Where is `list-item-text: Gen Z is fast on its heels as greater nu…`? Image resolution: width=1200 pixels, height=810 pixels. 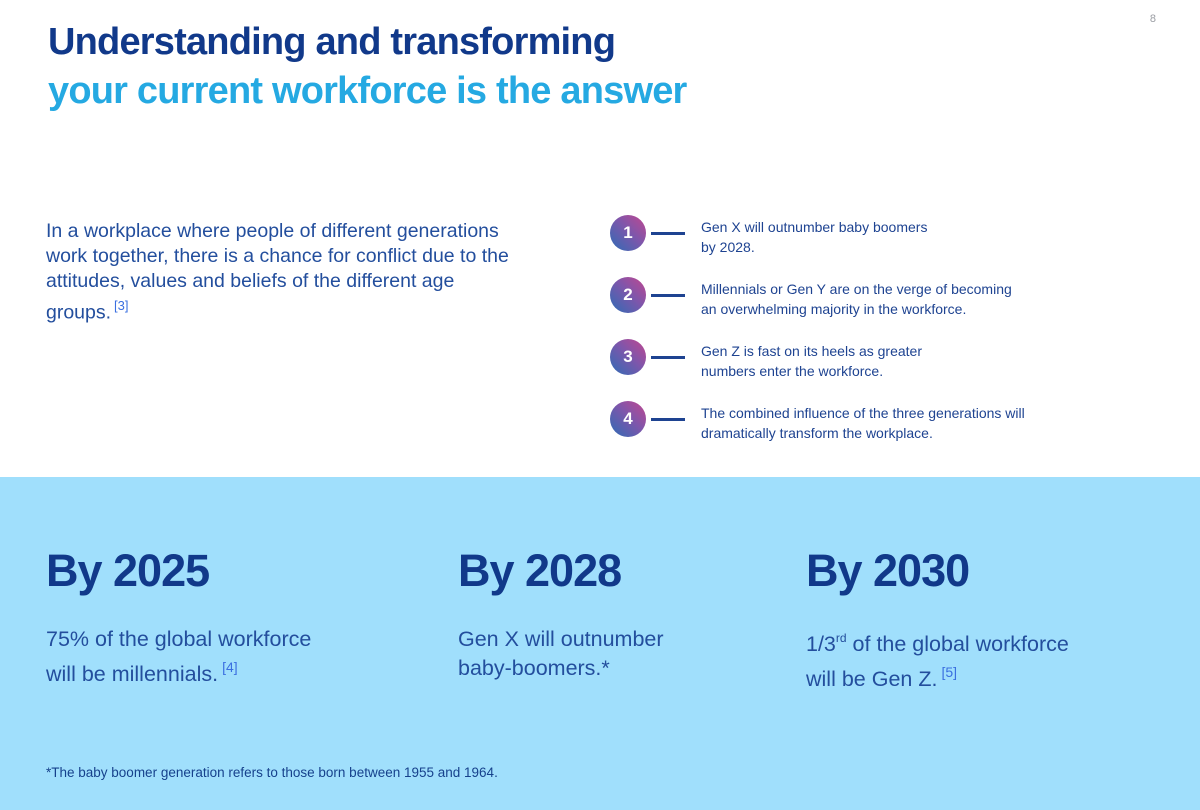
list-item-text: Gen Z is fast on its heels as greater nu… is located at coordinates (811, 360).